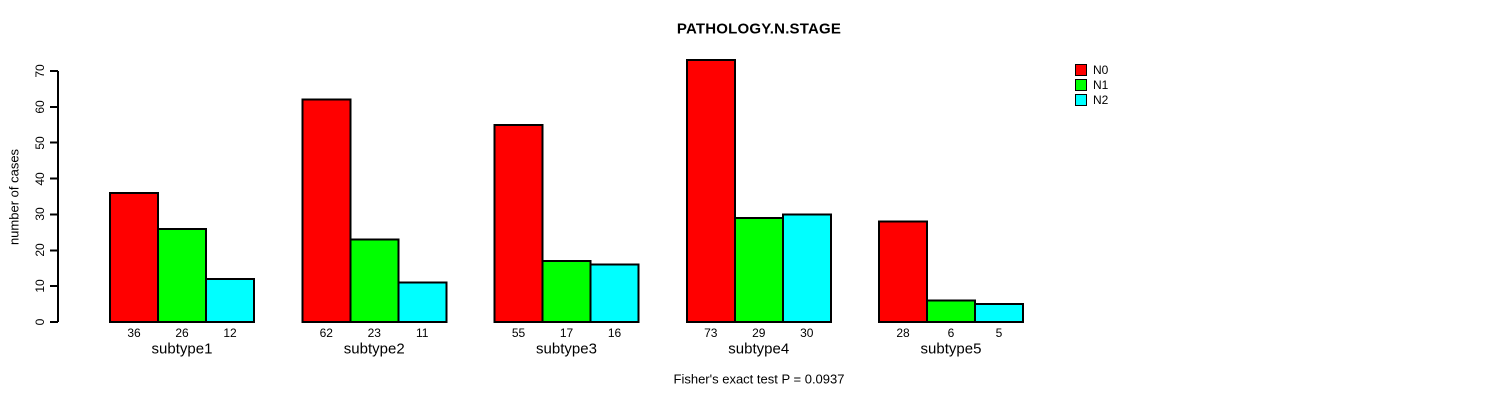 The width and height of the screenshot is (1490, 400). What do you see at coordinates (374, 280) in the screenshot?
I see `bar-subtype2-N1` at bounding box center [374, 280].